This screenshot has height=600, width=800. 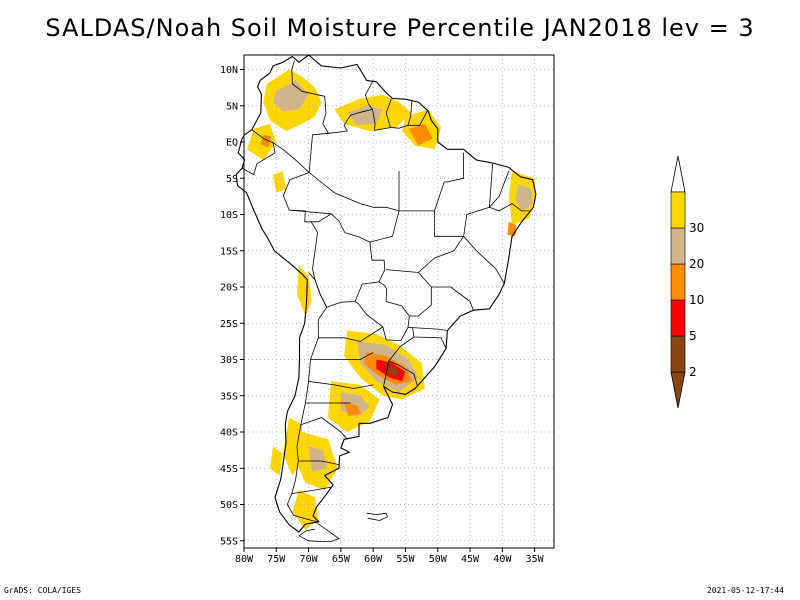 I want to click on lon-tick-label: 40W, so click(x=502, y=559).